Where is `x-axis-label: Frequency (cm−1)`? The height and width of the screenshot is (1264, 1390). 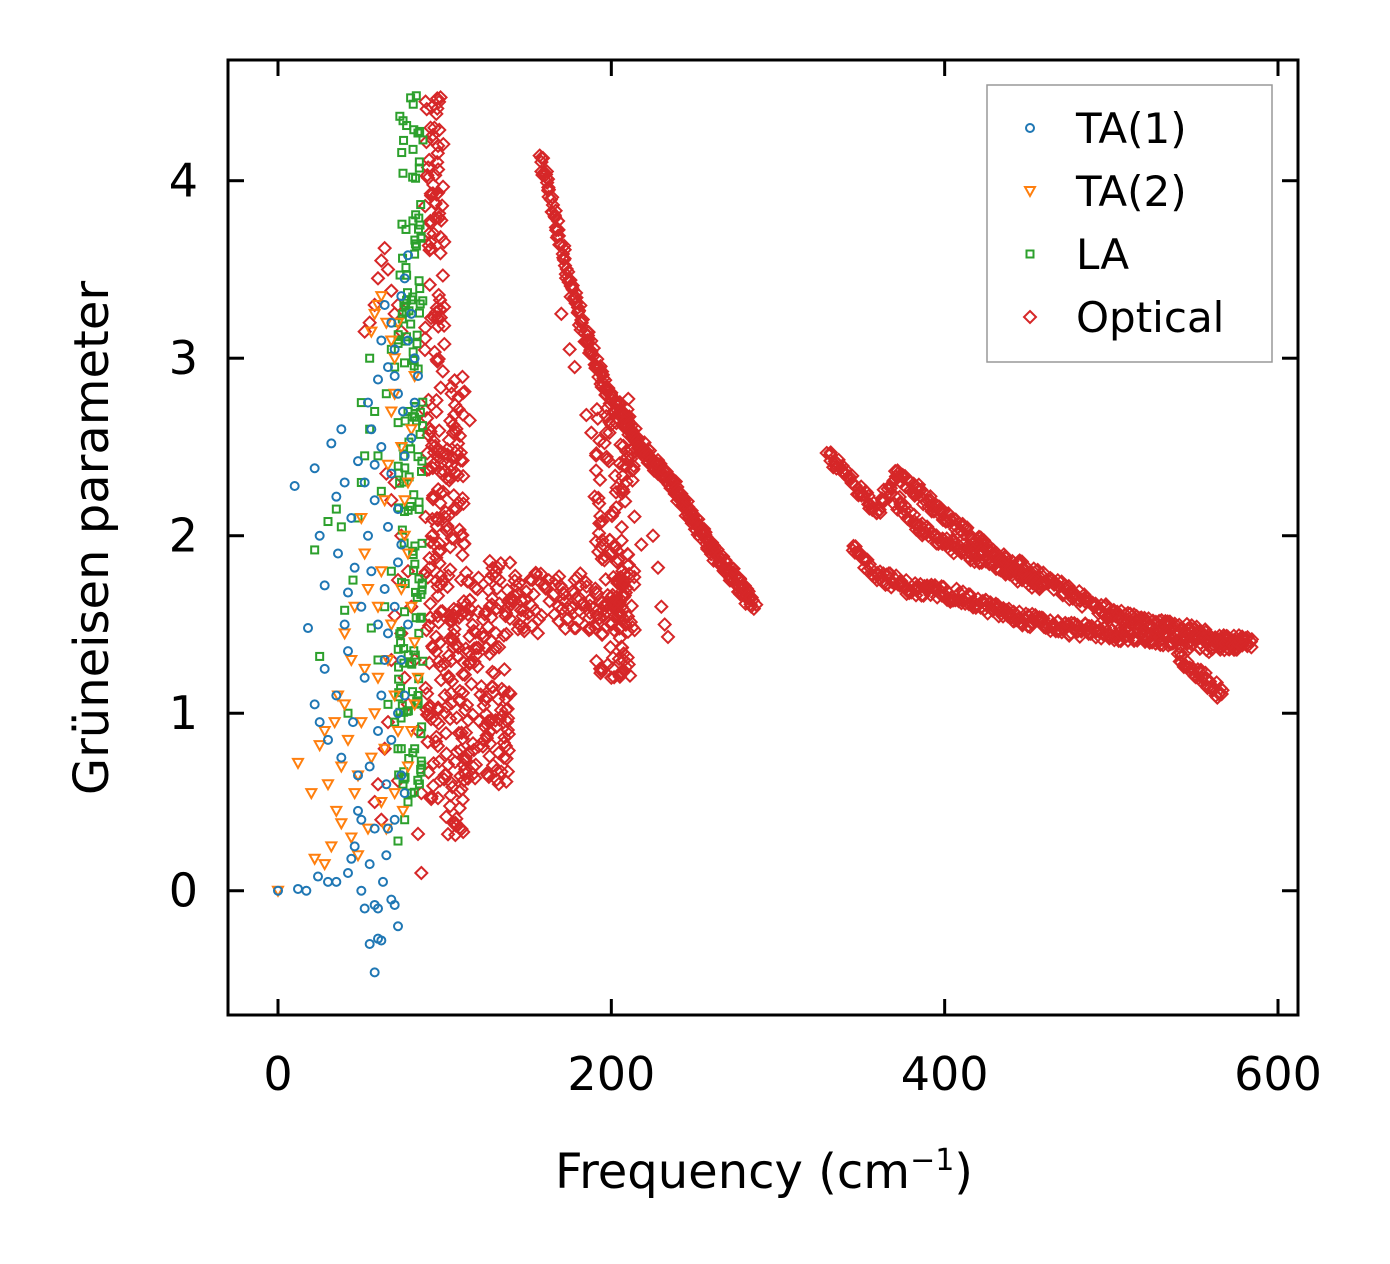
x-axis-label: Frequency (cm−1) is located at coordinates (764, 1171).